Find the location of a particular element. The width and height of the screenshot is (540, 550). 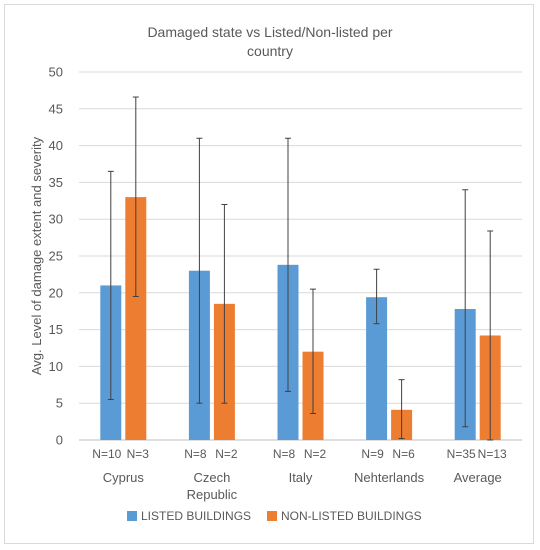

legend-swatch-listed is located at coordinates (132, 516).